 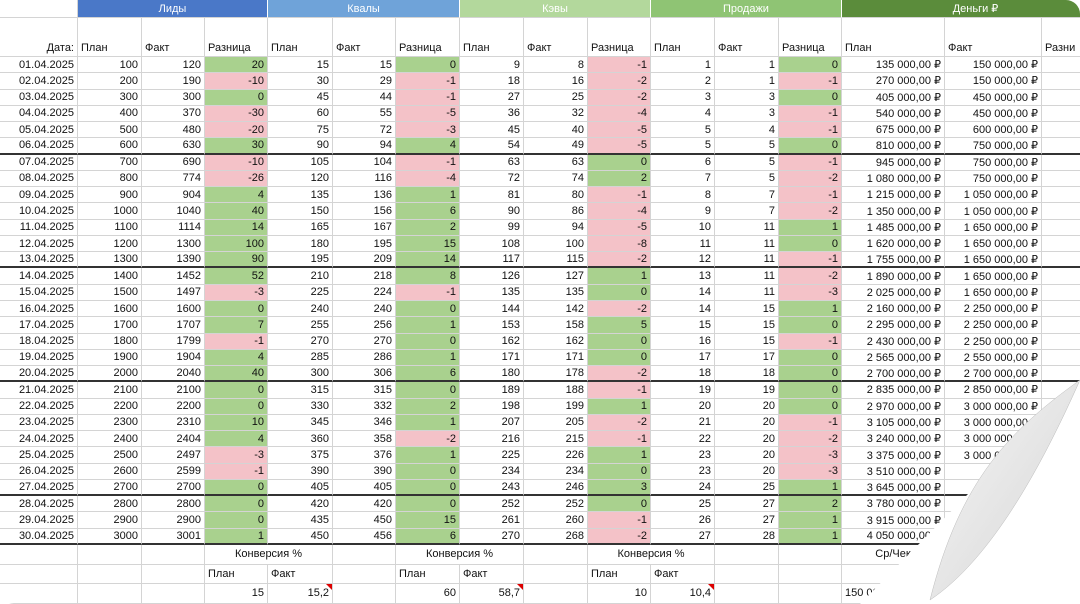 I want to click on cell: 2100, so click(x=173, y=390).